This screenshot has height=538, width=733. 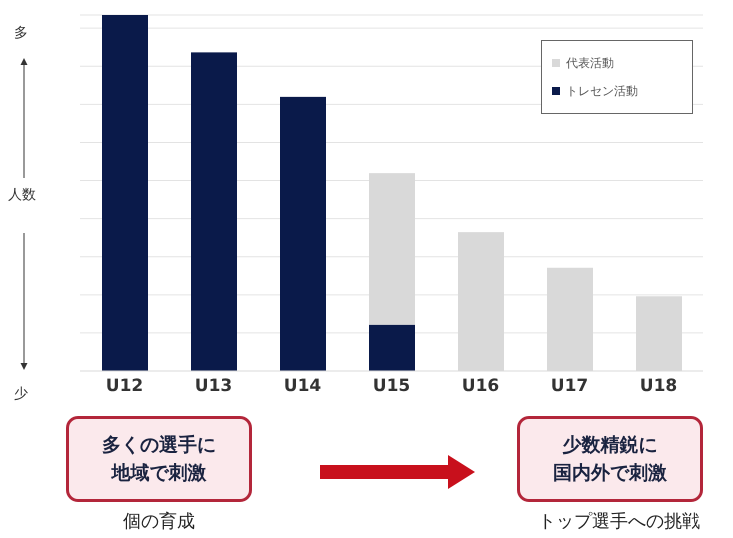 I want to click on text: 個の育成, so click(x=159, y=521).